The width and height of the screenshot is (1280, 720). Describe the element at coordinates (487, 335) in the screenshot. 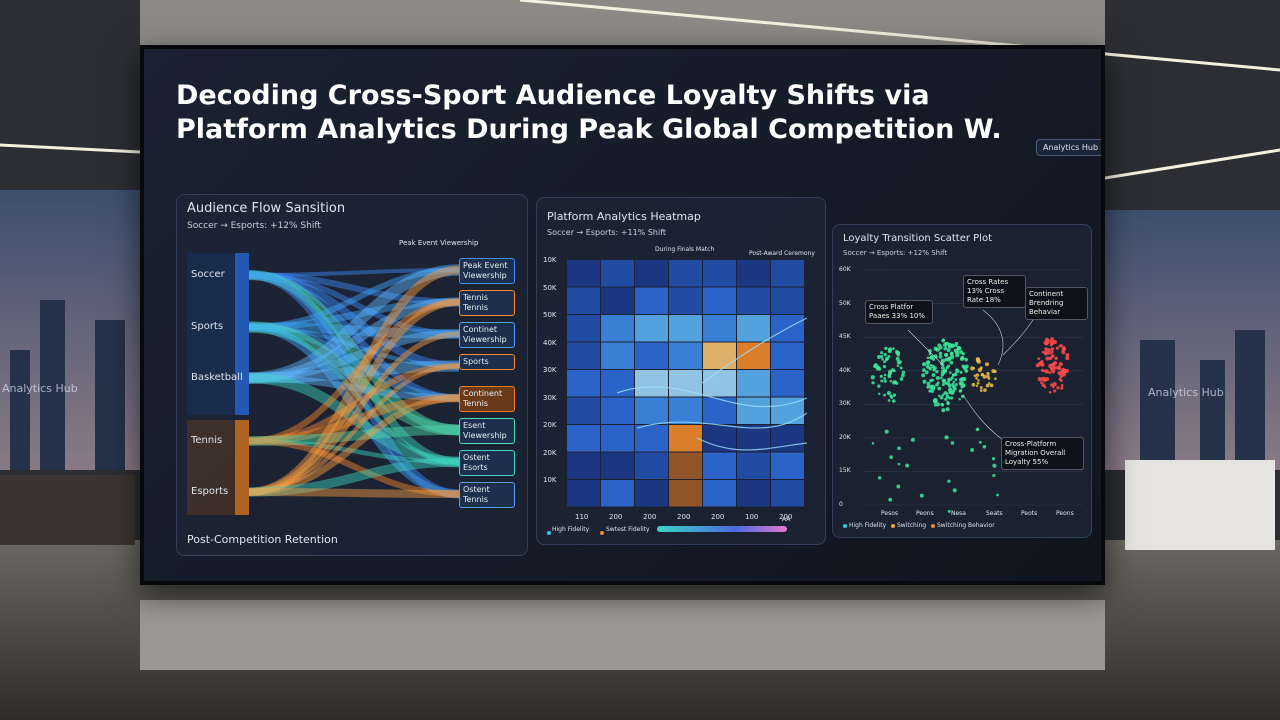

I see `target-node: Continet Viewership` at that location.